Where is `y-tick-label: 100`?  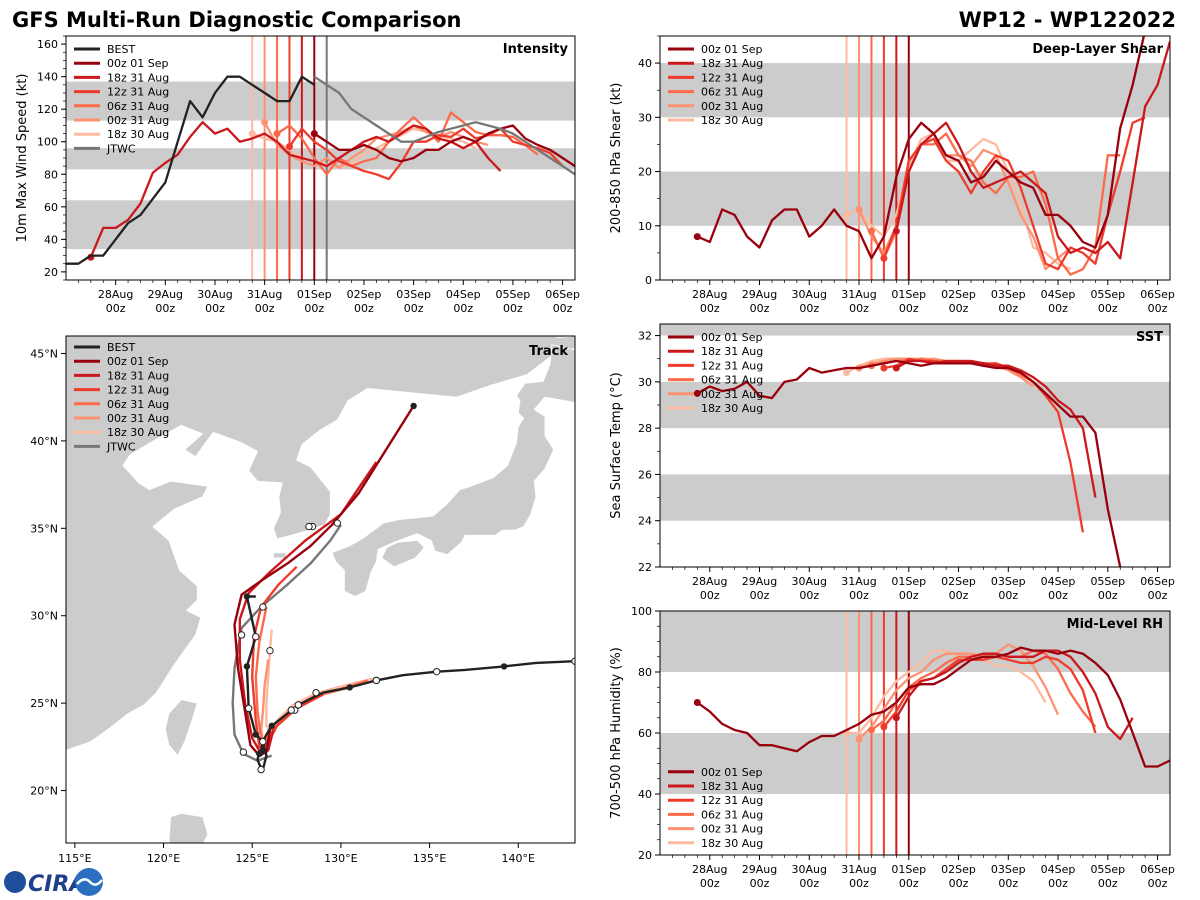 y-tick-label: 100 is located at coordinates (641, 611).